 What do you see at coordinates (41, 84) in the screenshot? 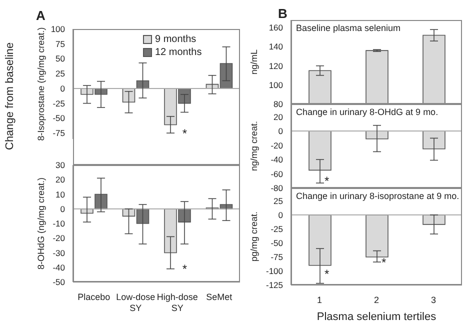
I see `y-axis-title: 8-Isoprostane (ng/mg creat.)` at bounding box center [41, 84].